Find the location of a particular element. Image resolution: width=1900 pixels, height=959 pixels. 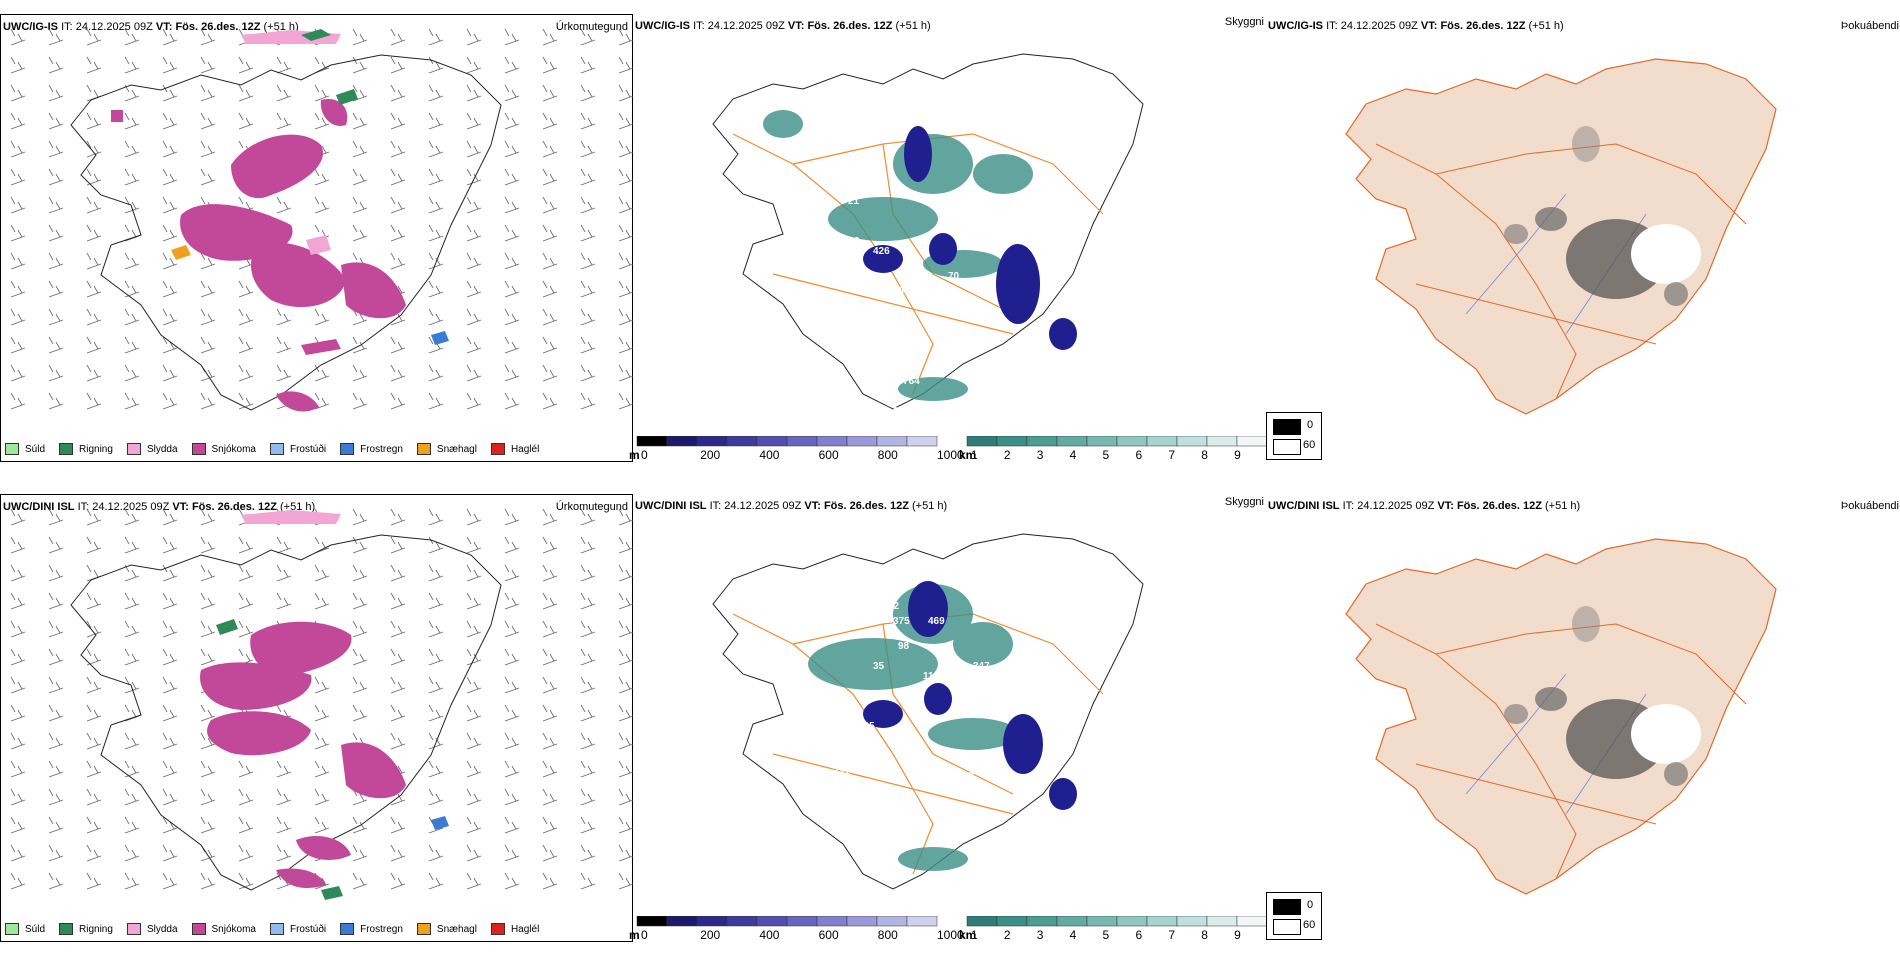

visibility-value-label: 54 is located at coordinates (909, 269).